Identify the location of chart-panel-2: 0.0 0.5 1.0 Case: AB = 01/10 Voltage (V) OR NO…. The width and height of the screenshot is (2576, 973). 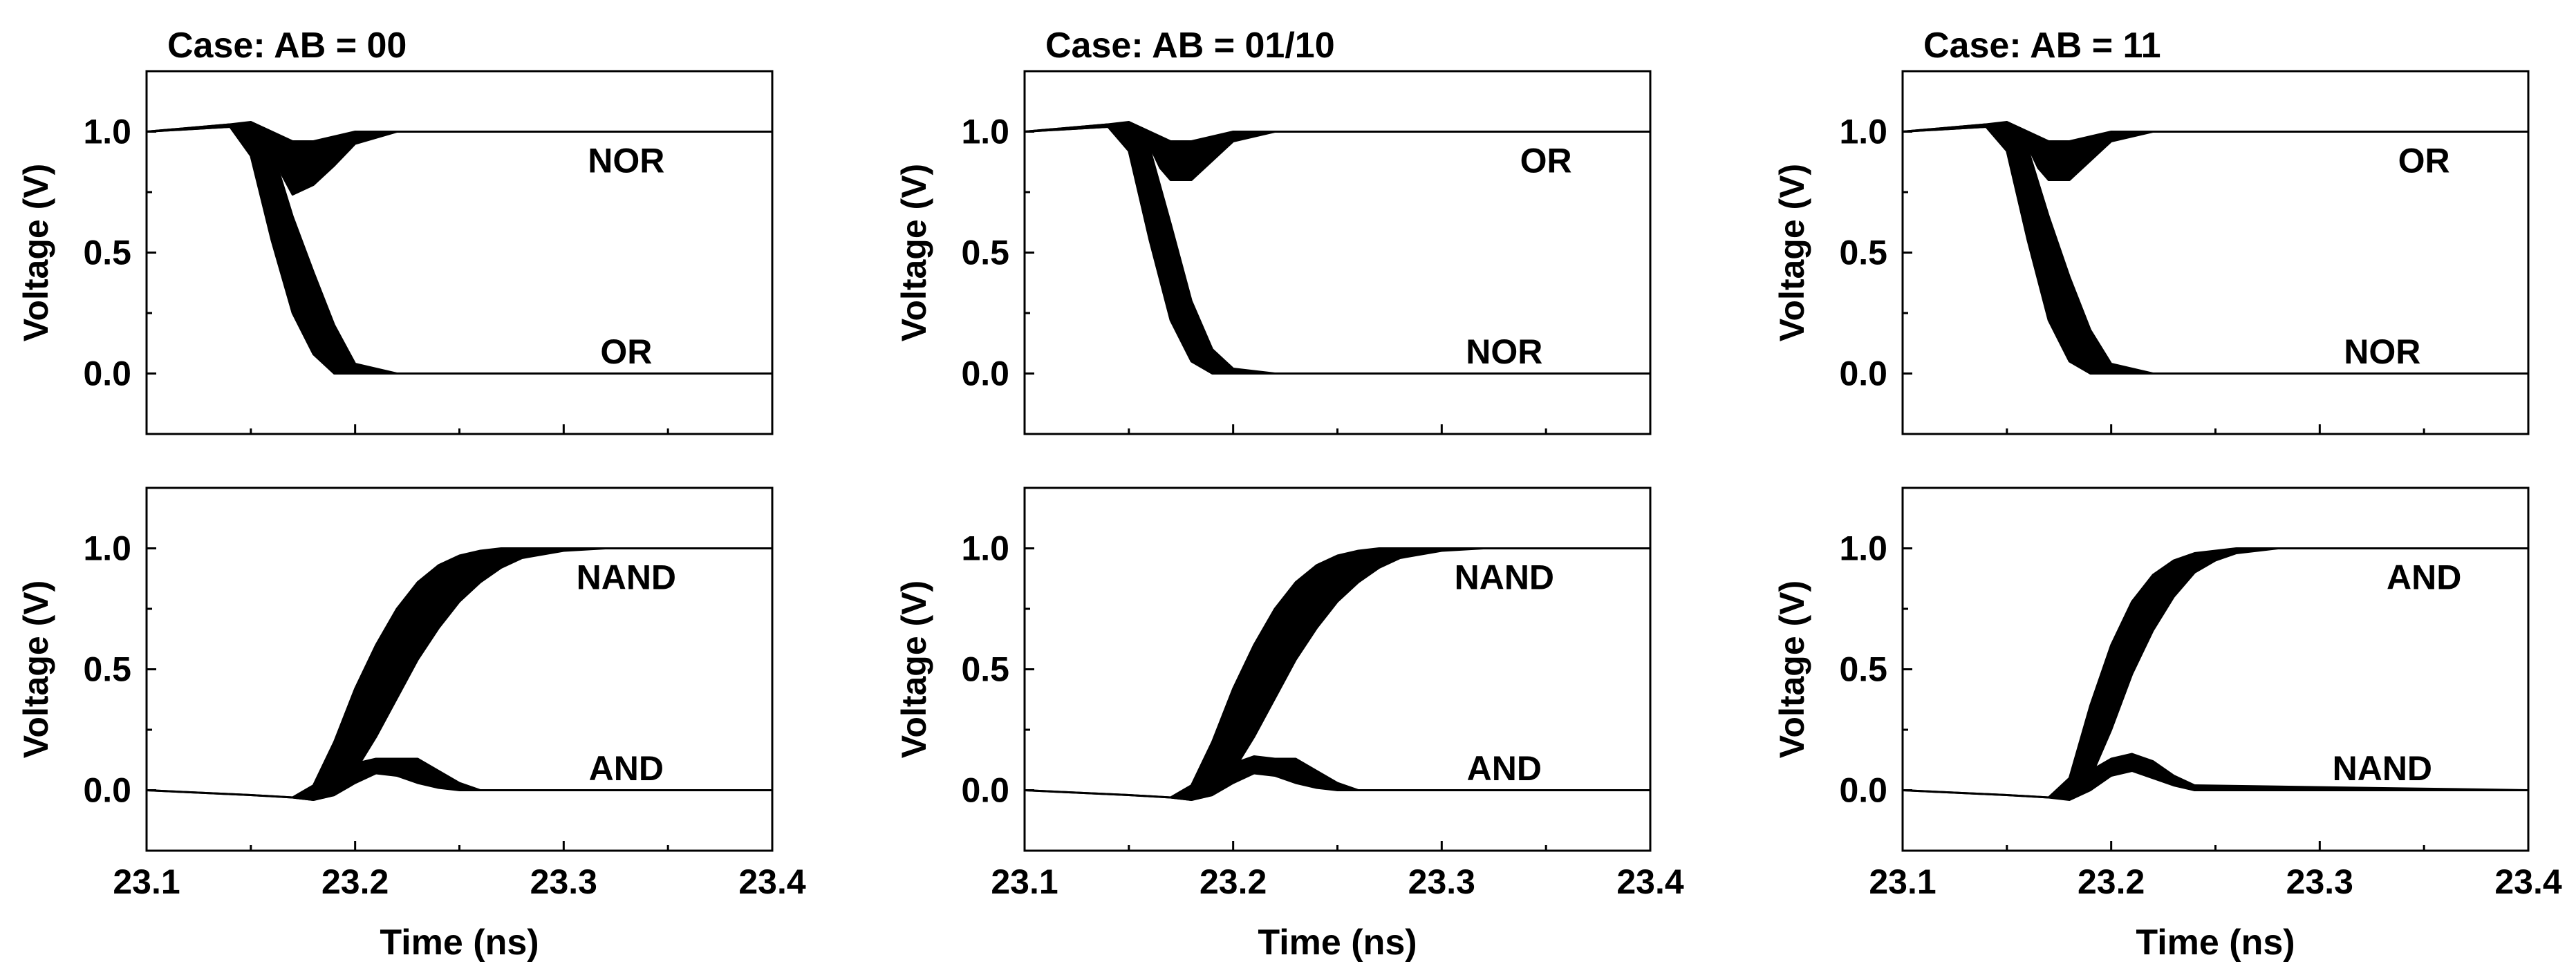
(1273, 230).